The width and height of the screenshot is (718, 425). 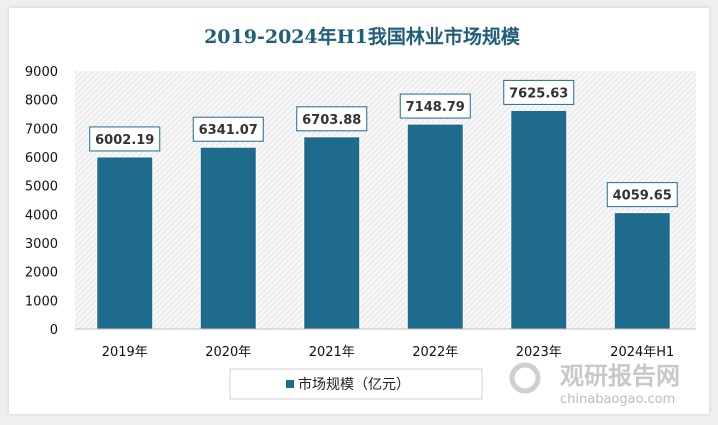 What do you see at coordinates (125, 352) in the screenshot?
I see `x-tick-label: 2019年` at bounding box center [125, 352].